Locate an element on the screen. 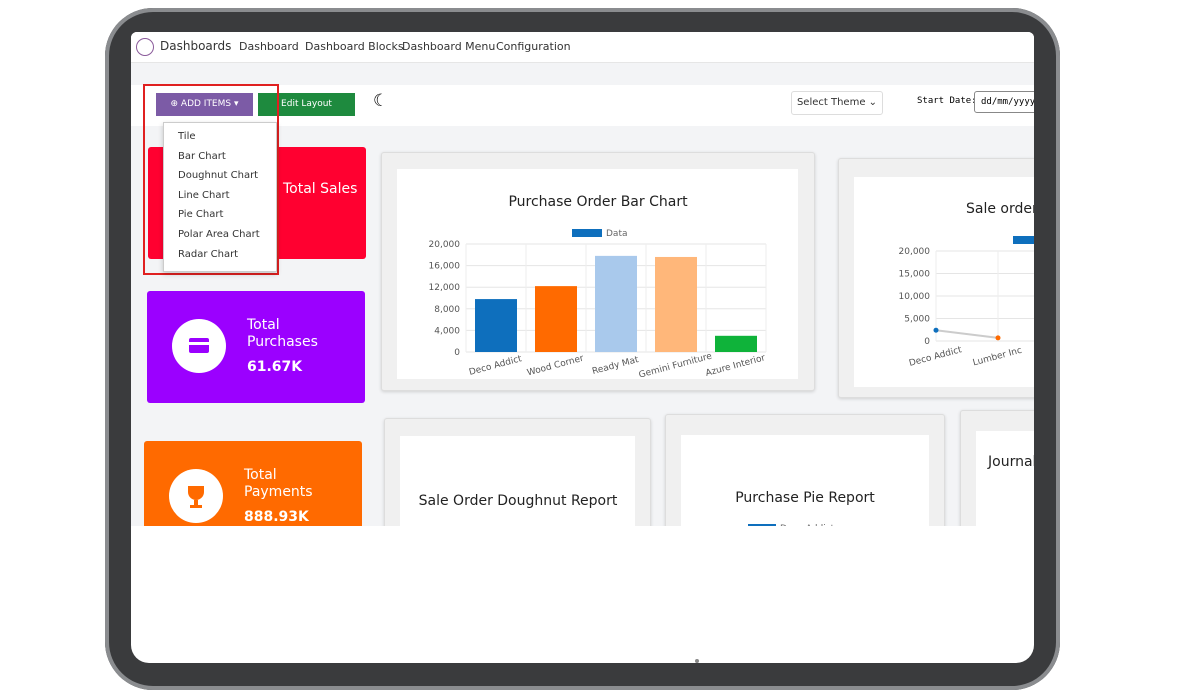 The height and width of the screenshot is (697, 1200). tile: Total Payments 888.93K is located at coordinates (253, 483).